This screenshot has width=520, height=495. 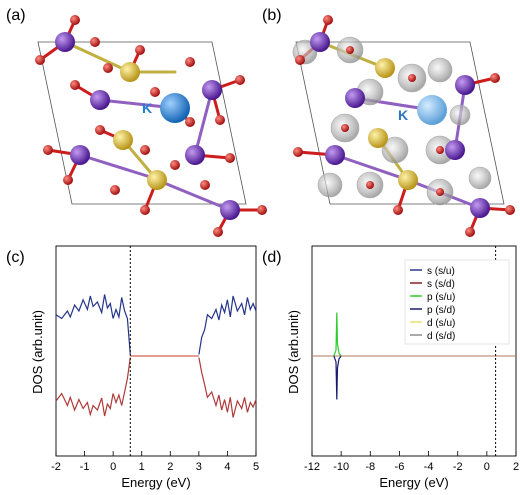 I want to click on unit-cell-b, so click(x=400, y=123).